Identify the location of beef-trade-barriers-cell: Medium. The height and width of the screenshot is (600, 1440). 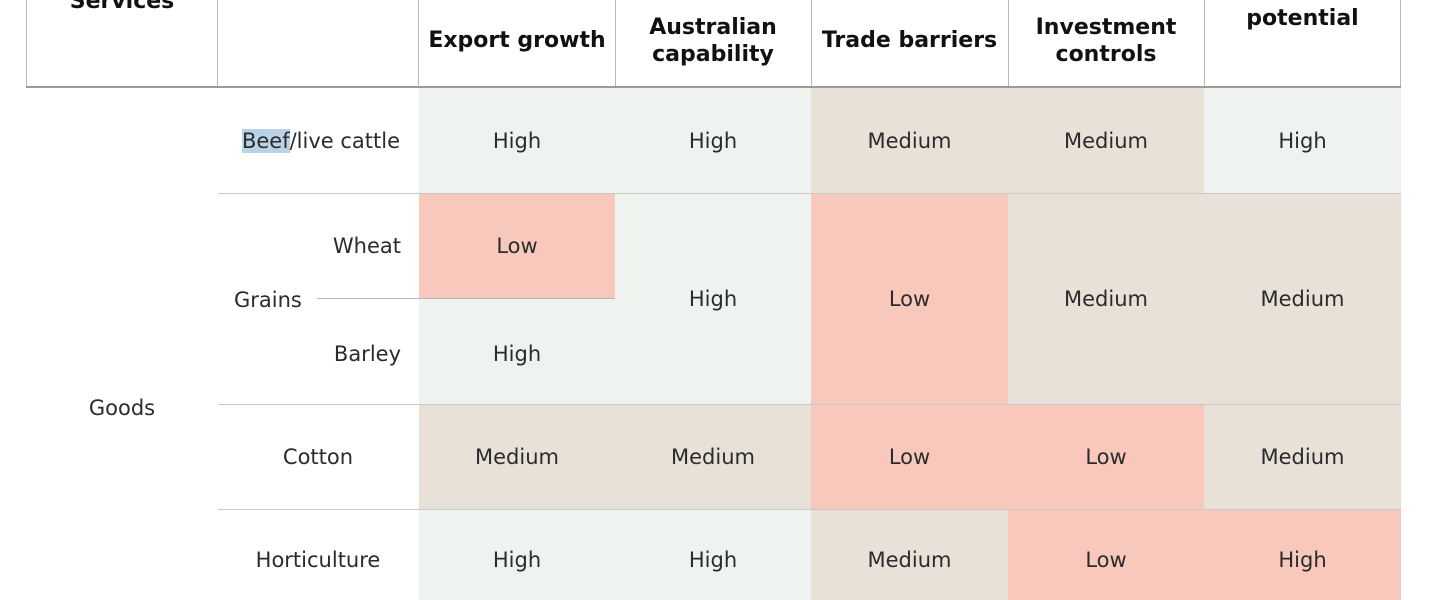
(909, 140).